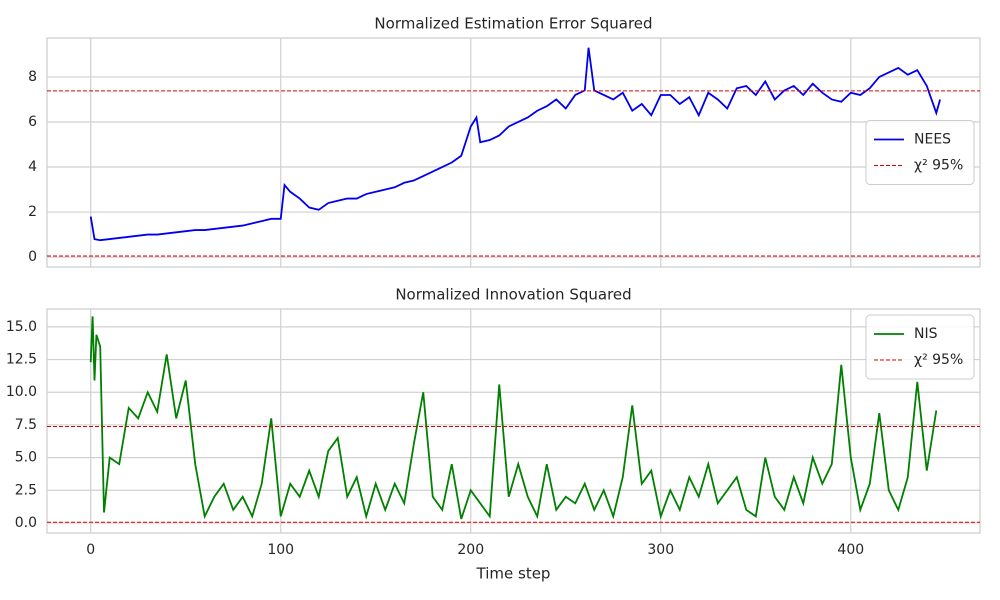 The image size is (1000, 600). Describe the element at coordinates (32, 257) in the screenshot. I see `y-tick-label: 0` at that location.